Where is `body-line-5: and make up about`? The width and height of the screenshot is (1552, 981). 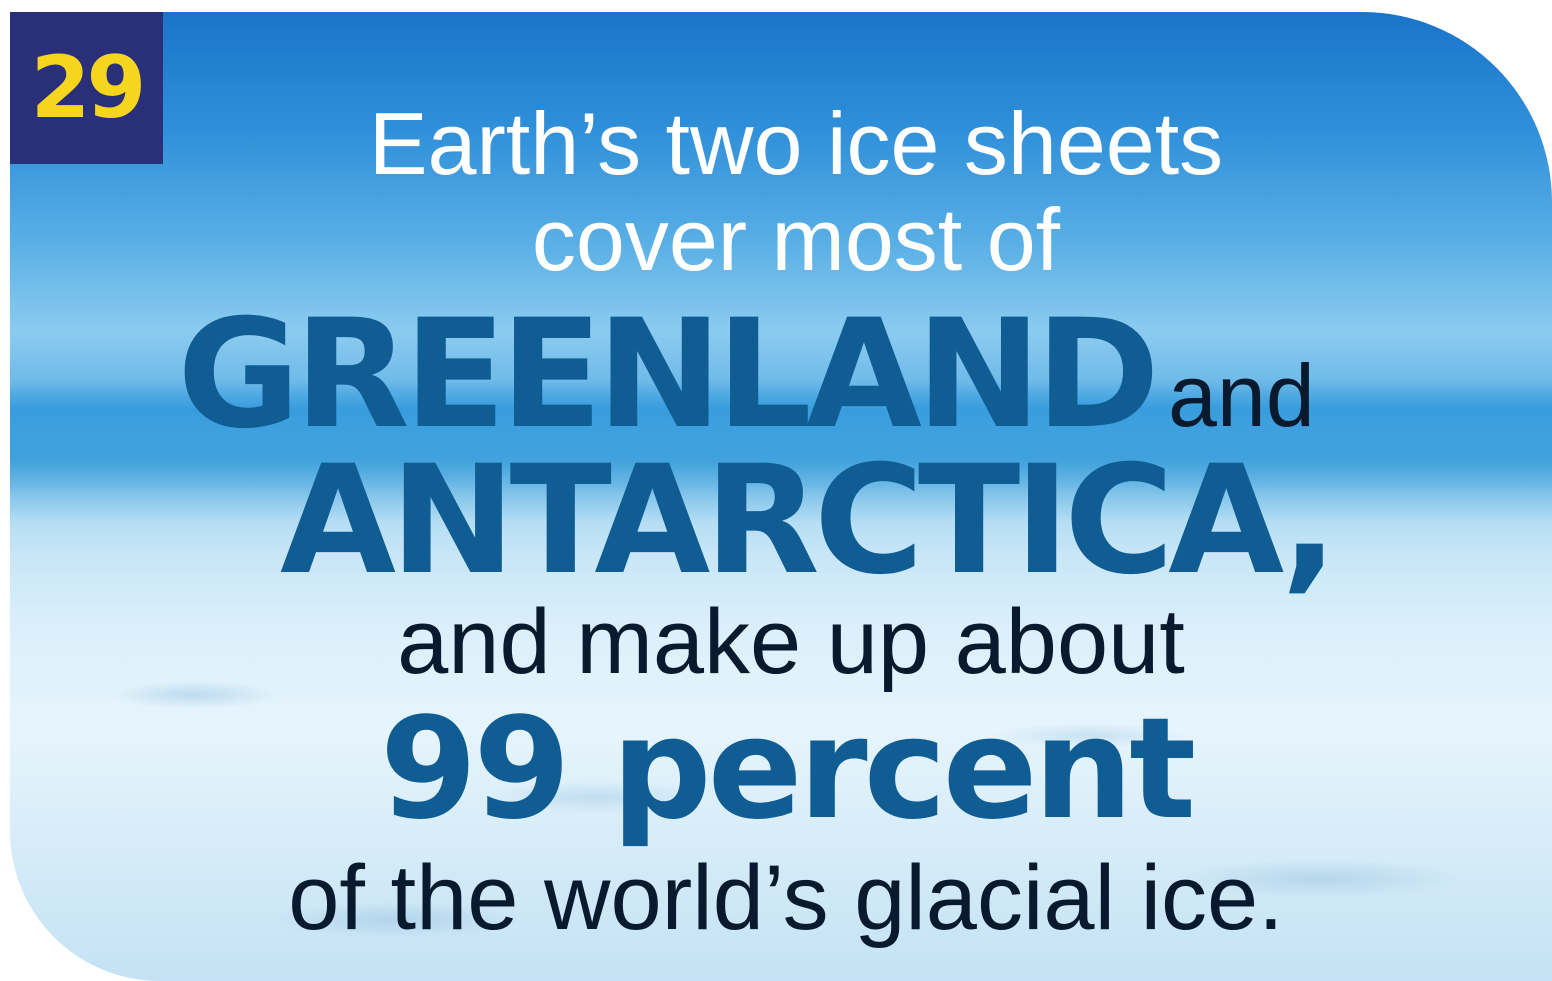 body-line-5: and make up about is located at coordinates (791, 642).